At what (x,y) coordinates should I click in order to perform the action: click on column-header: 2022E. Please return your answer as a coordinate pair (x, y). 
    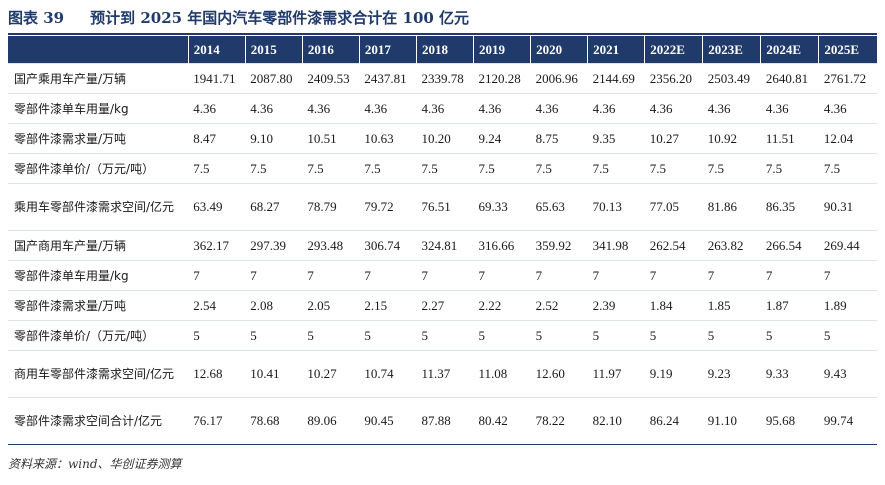
    Looking at the image, I should click on (673, 50).